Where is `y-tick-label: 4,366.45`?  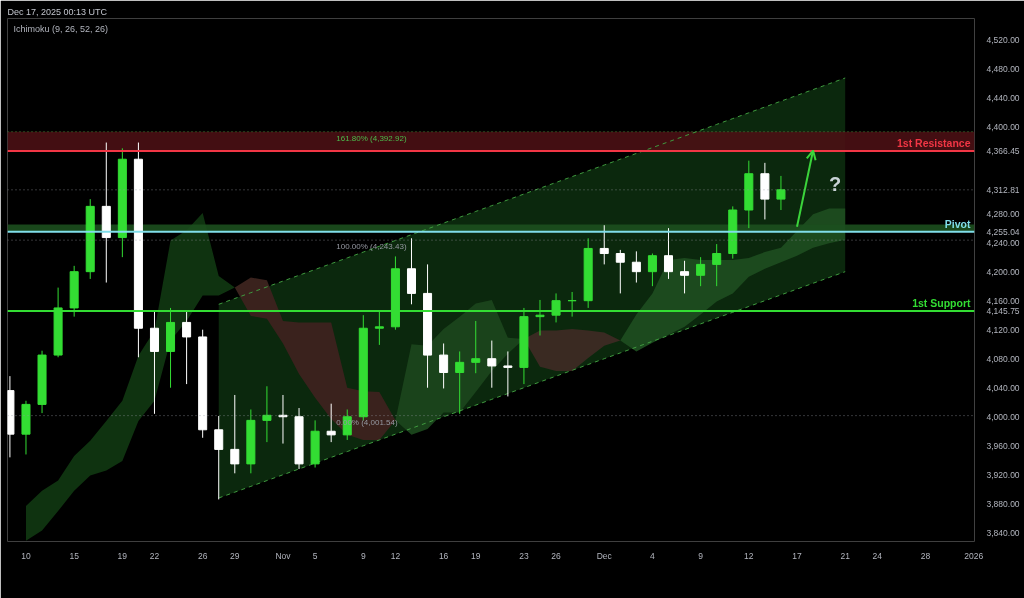 y-tick-label: 4,366.45 is located at coordinates (1003, 150).